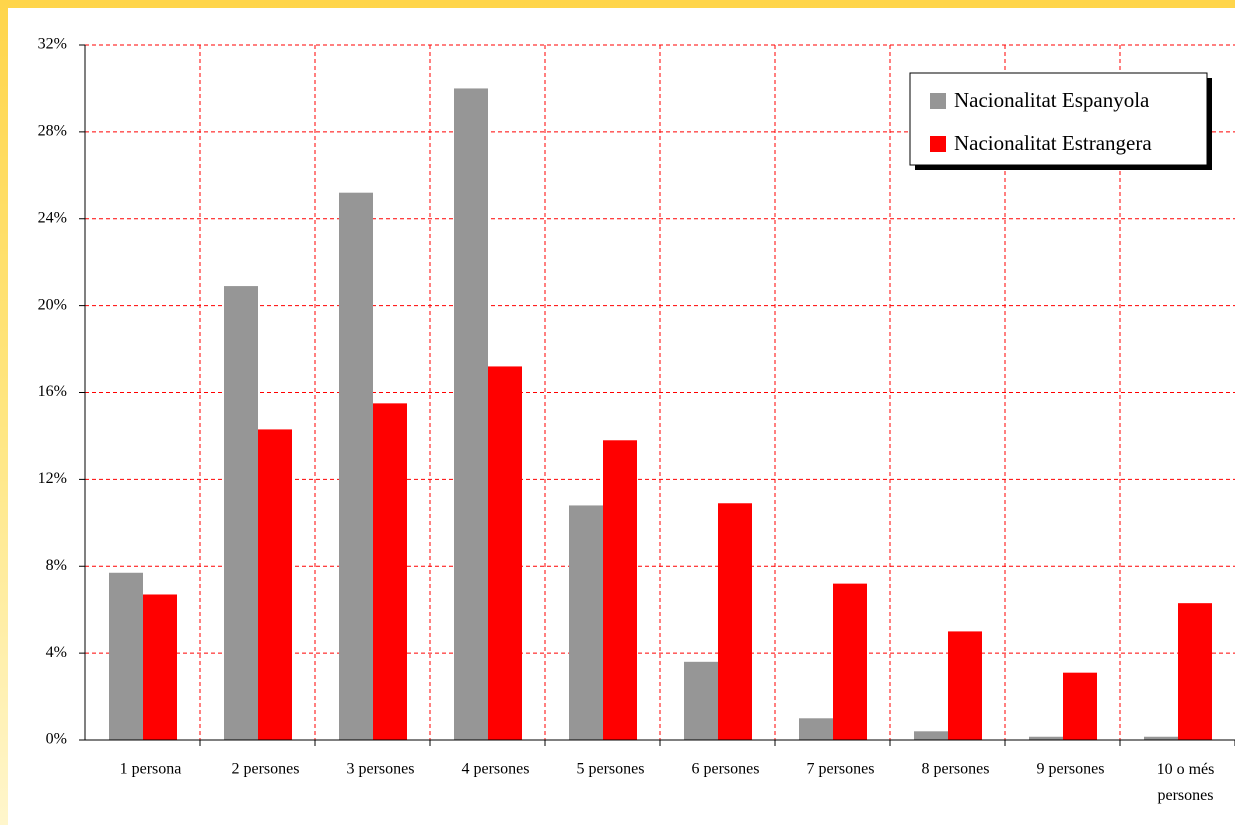 The height and width of the screenshot is (825, 1235). Describe the element at coordinates (52, 217) in the screenshot. I see `y-tick-label: 24%` at that location.